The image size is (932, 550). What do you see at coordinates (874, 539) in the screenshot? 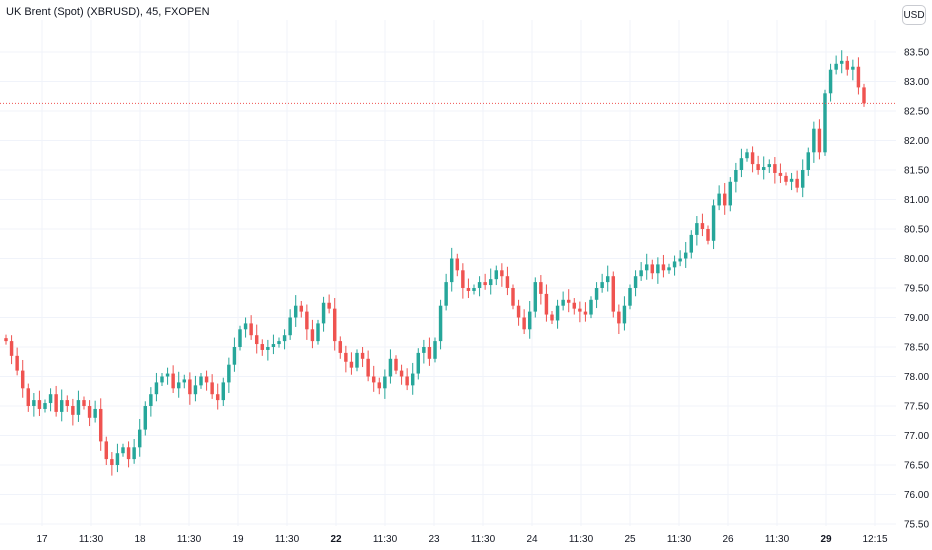
I see `x-tick-label: 12:15` at bounding box center [874, 539].